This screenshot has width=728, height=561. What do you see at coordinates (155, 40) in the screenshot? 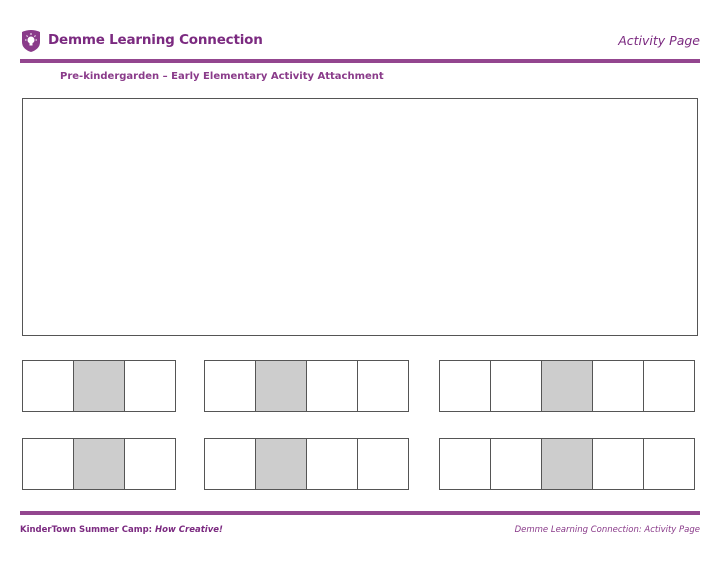
I see `brand-name: Demme Learning Connection` at bounding box center [155, 40].